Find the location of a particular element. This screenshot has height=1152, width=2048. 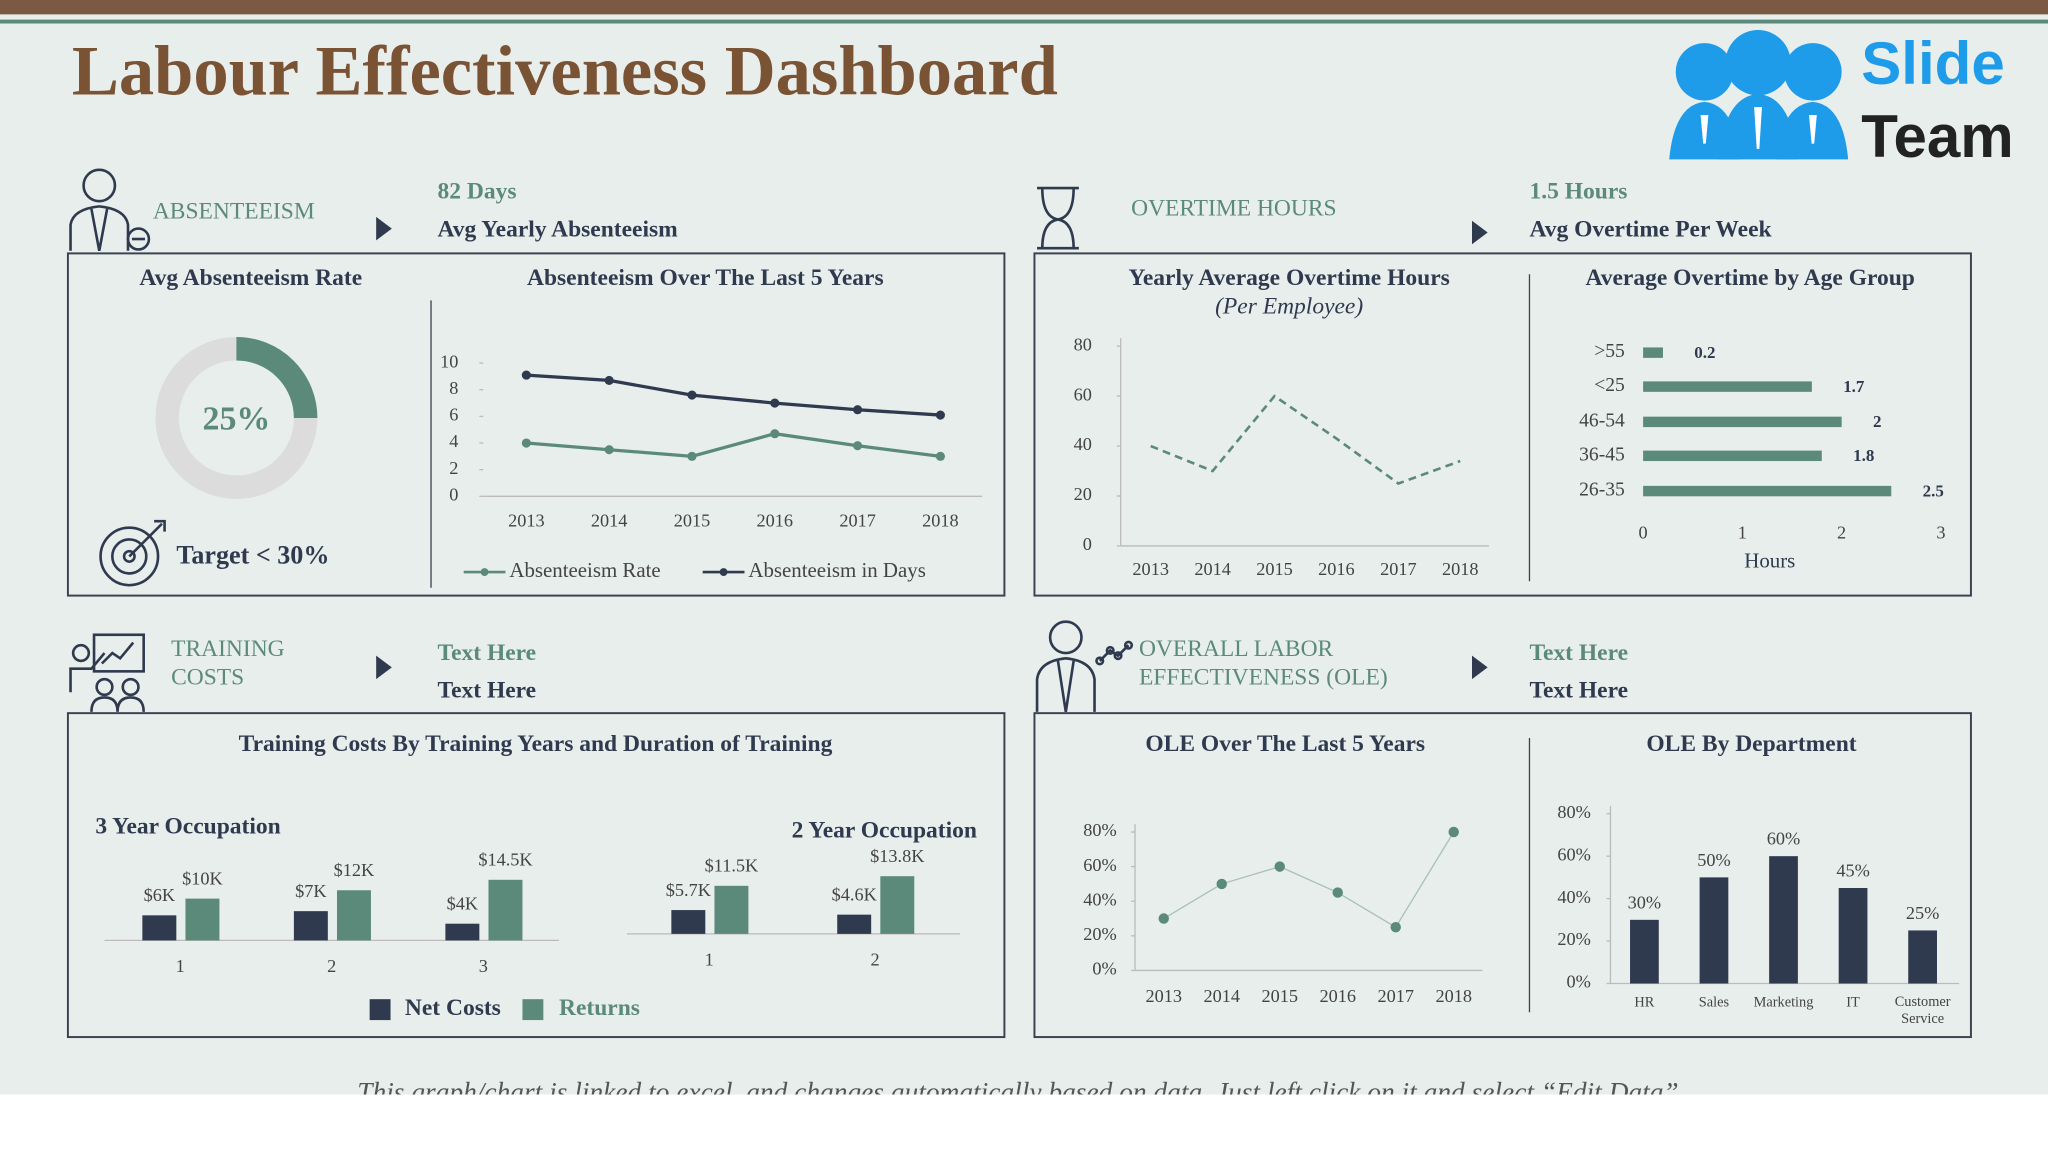

x-tick-label: IT is located at coordinates (1853, 1002).